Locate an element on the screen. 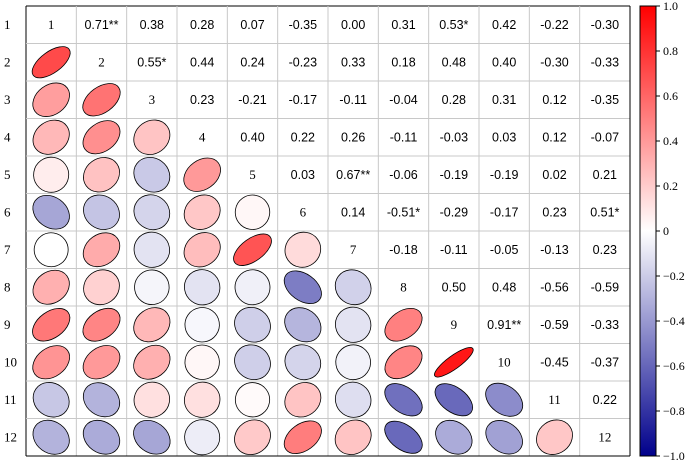 Image resolution: width=700 pixels, height=468 pixels. row-label: 4 is located at coordinates (7, 136).